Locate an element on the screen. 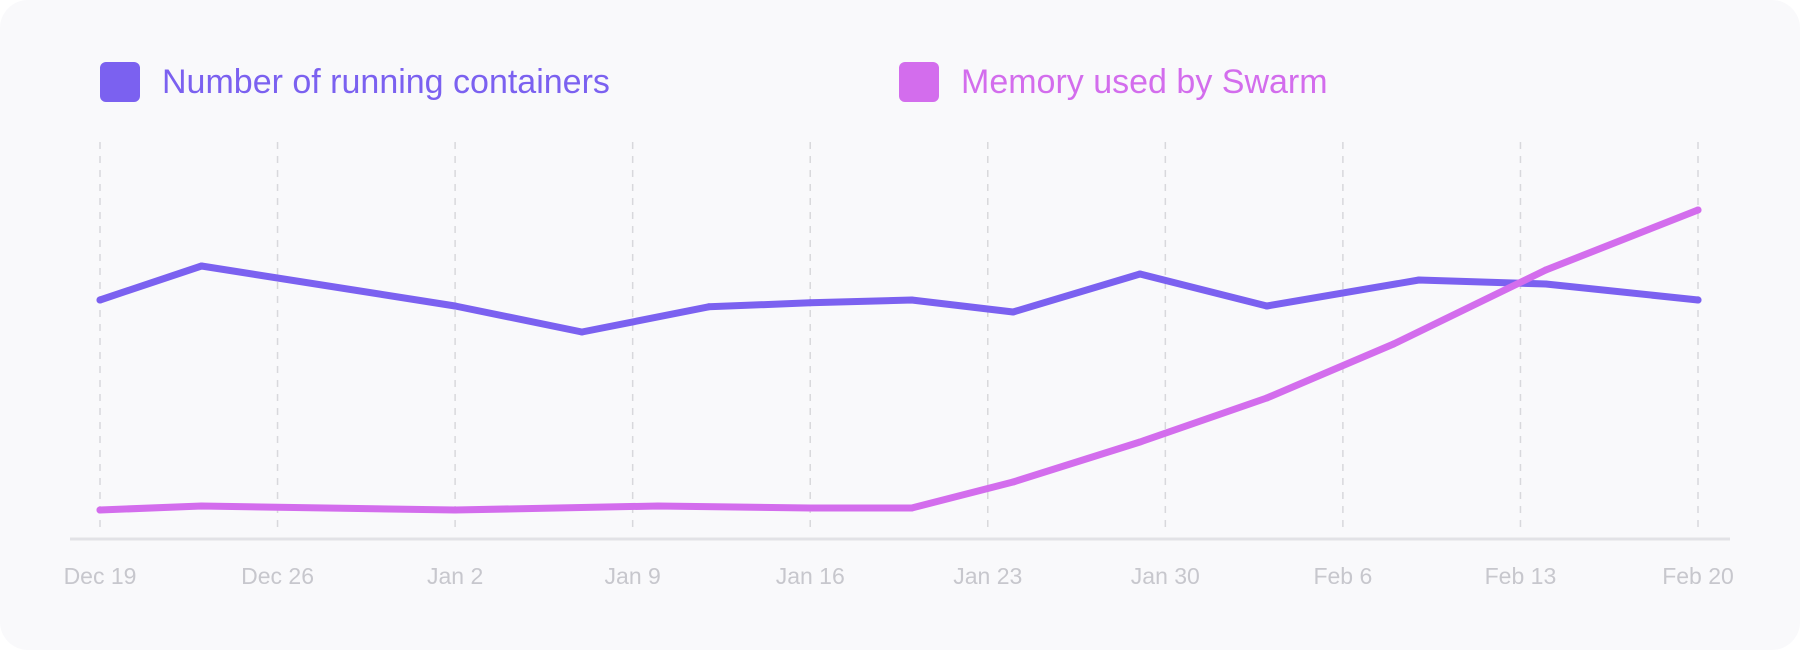 The height and width of the screenshot is (650, 1800). legend-item-containers: Number of running containers is located at coordinates (355, 82).